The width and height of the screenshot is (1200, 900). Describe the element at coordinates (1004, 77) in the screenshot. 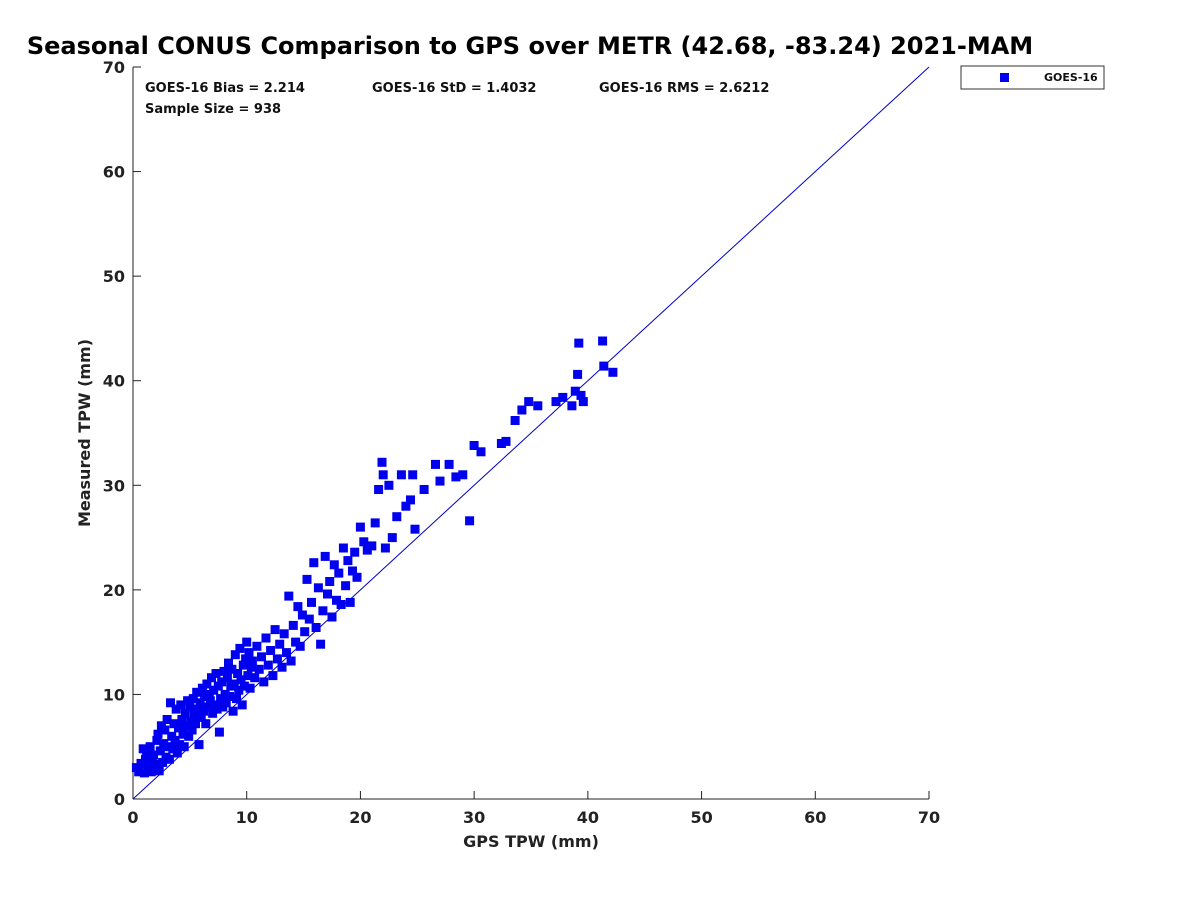

I see `legend-marker-square` at that location.